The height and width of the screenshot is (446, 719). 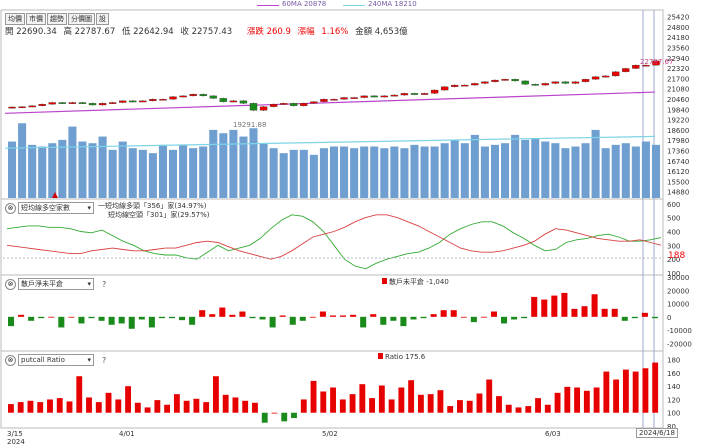 What do you see at coordinates (405, 357) in the screenshot?
I see `ratio-label-text: Ratio 175.6` at bounding box center [405, 357].